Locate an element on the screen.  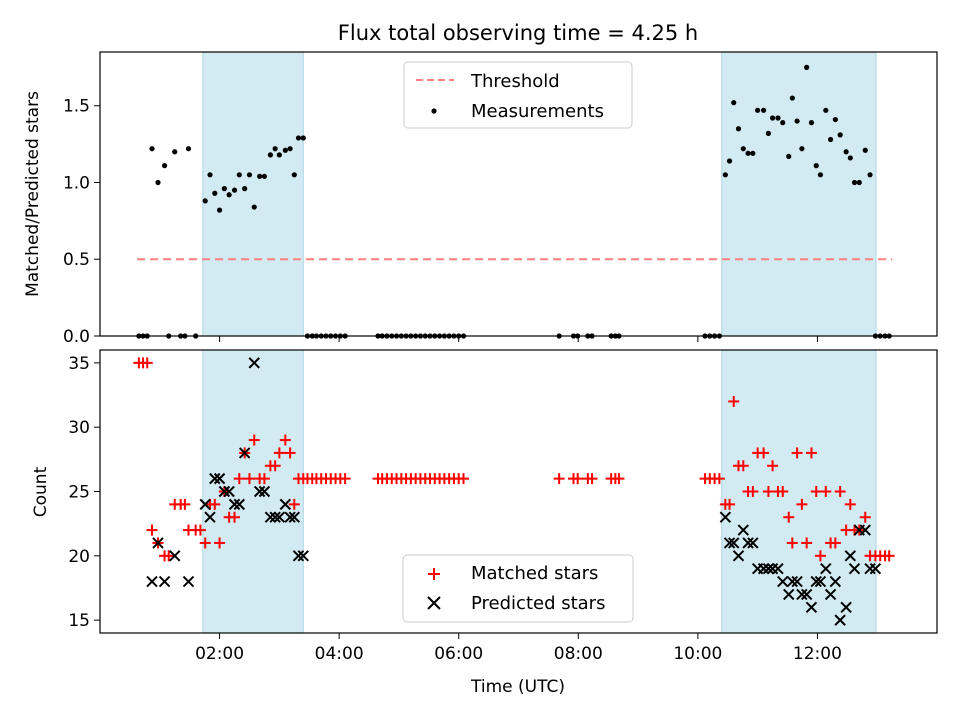
bottom-legend: Matched stars Predicted stars is located at coordinates (518, 588).